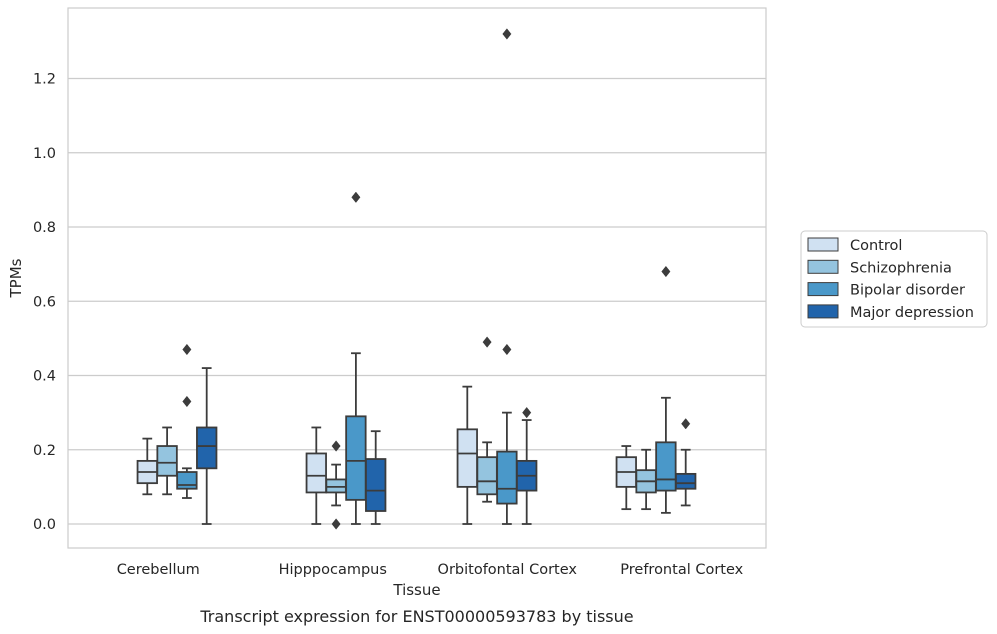 This screenshot has width=997, height=634. I want to click on legend-frame, so click(894, 279).